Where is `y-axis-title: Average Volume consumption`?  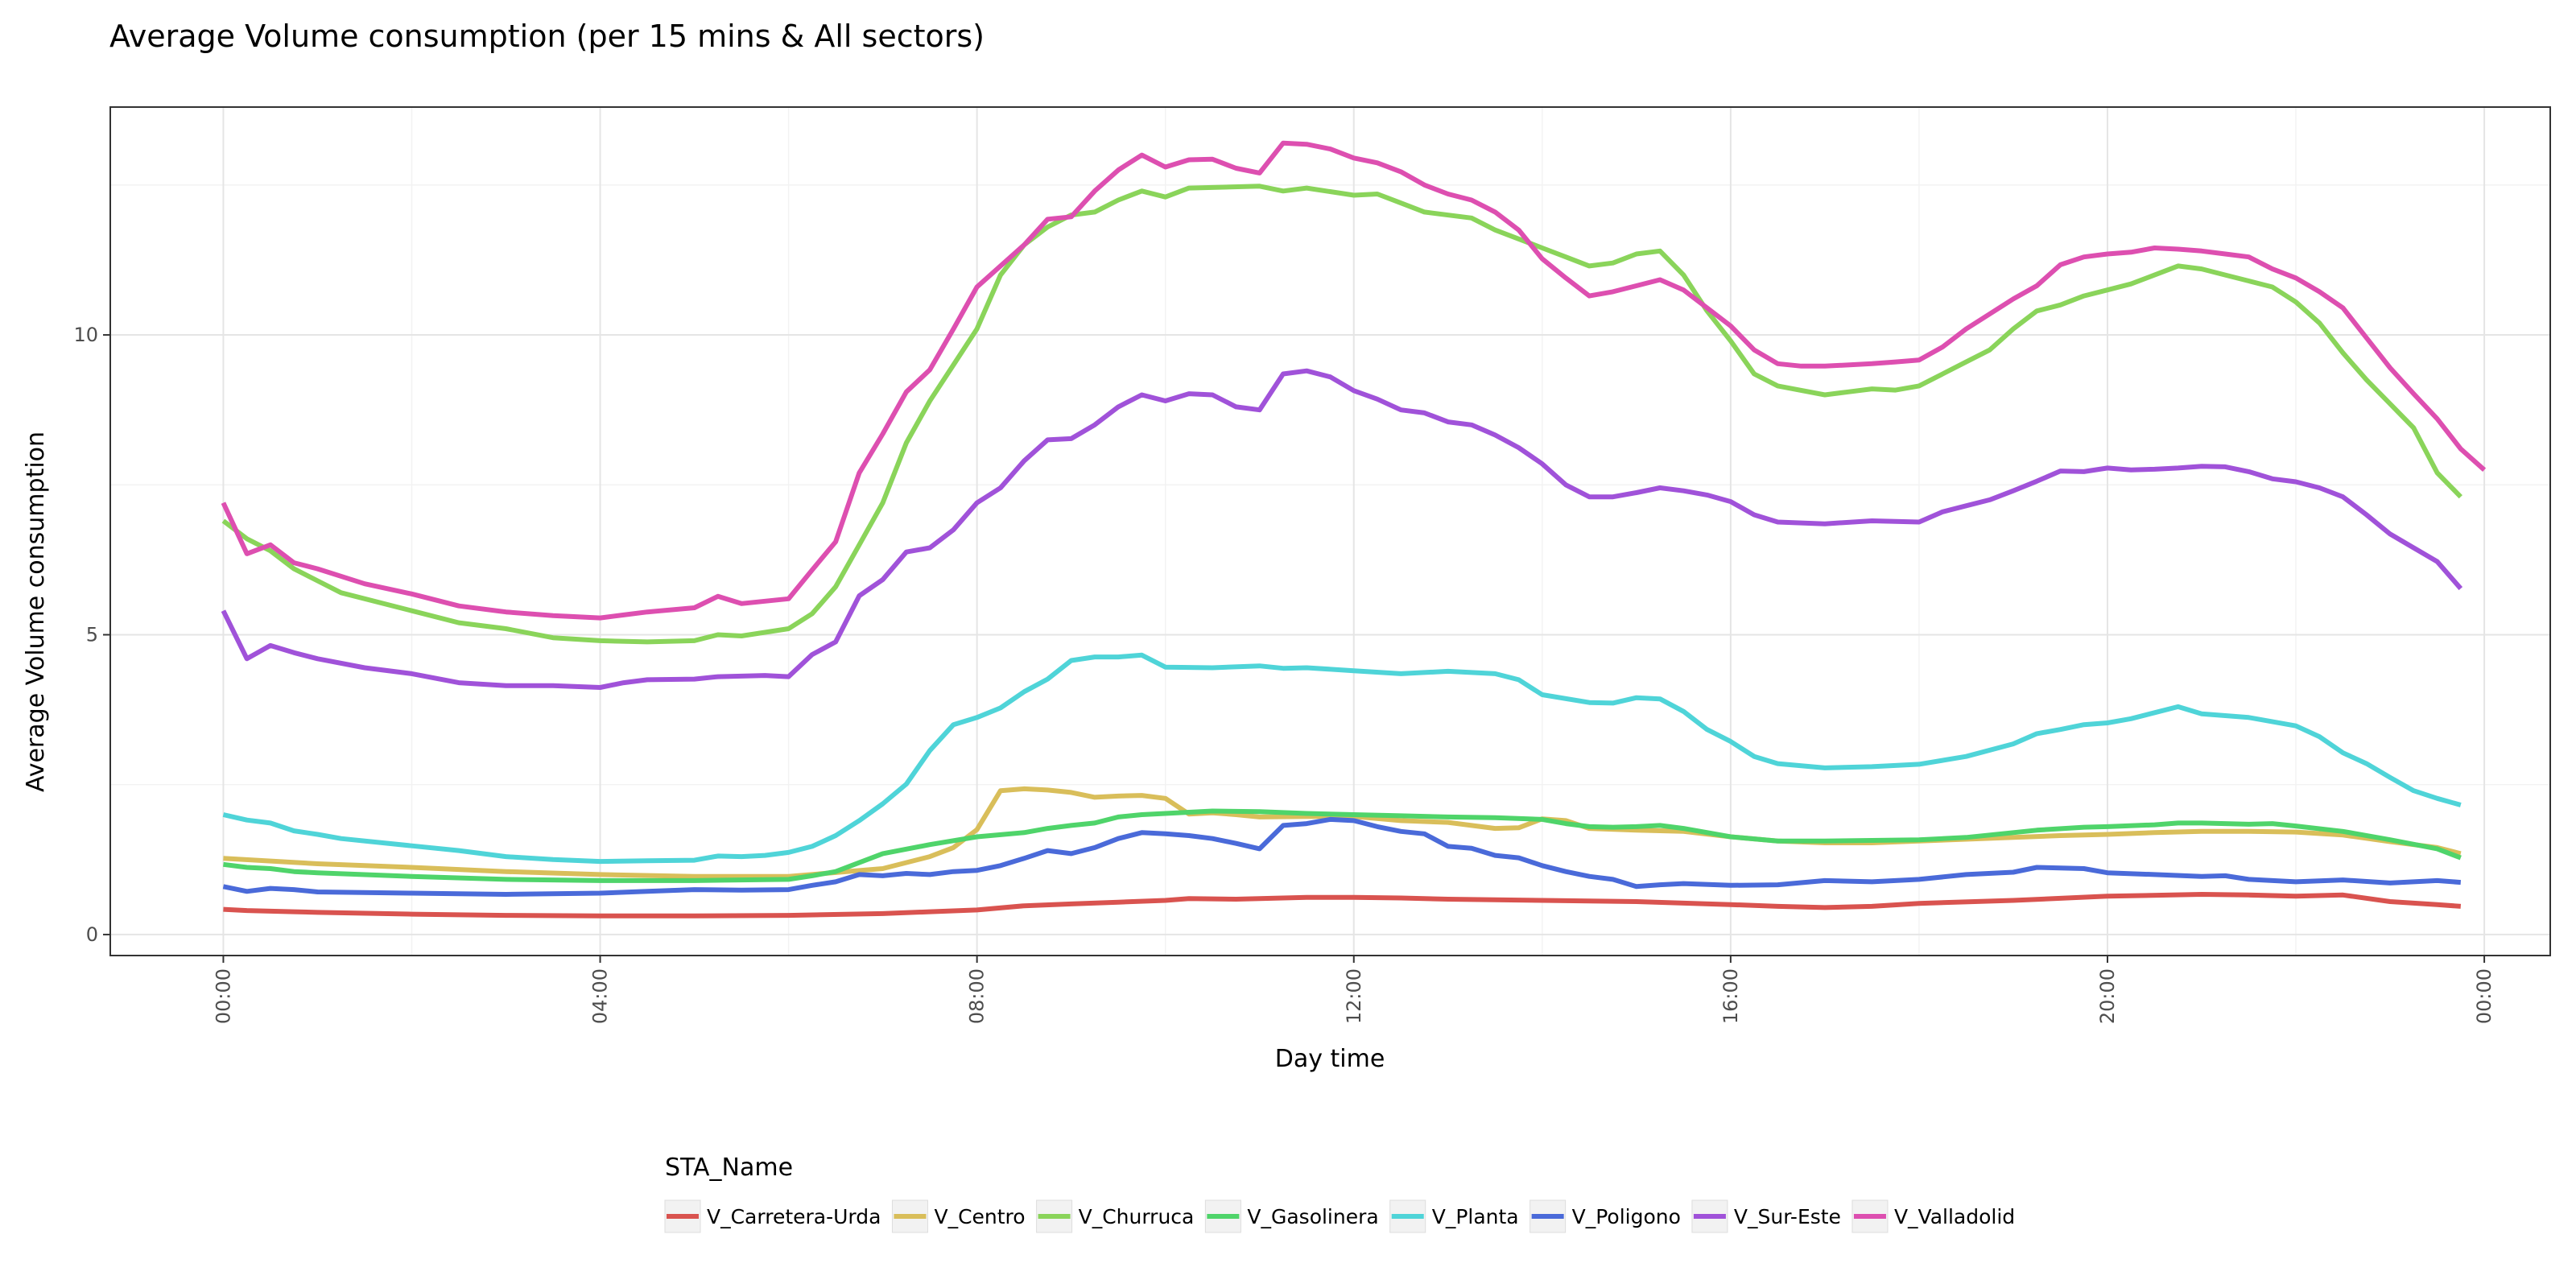
y-axis-title: Average Volume consumption is located at coordinates (36, 611).